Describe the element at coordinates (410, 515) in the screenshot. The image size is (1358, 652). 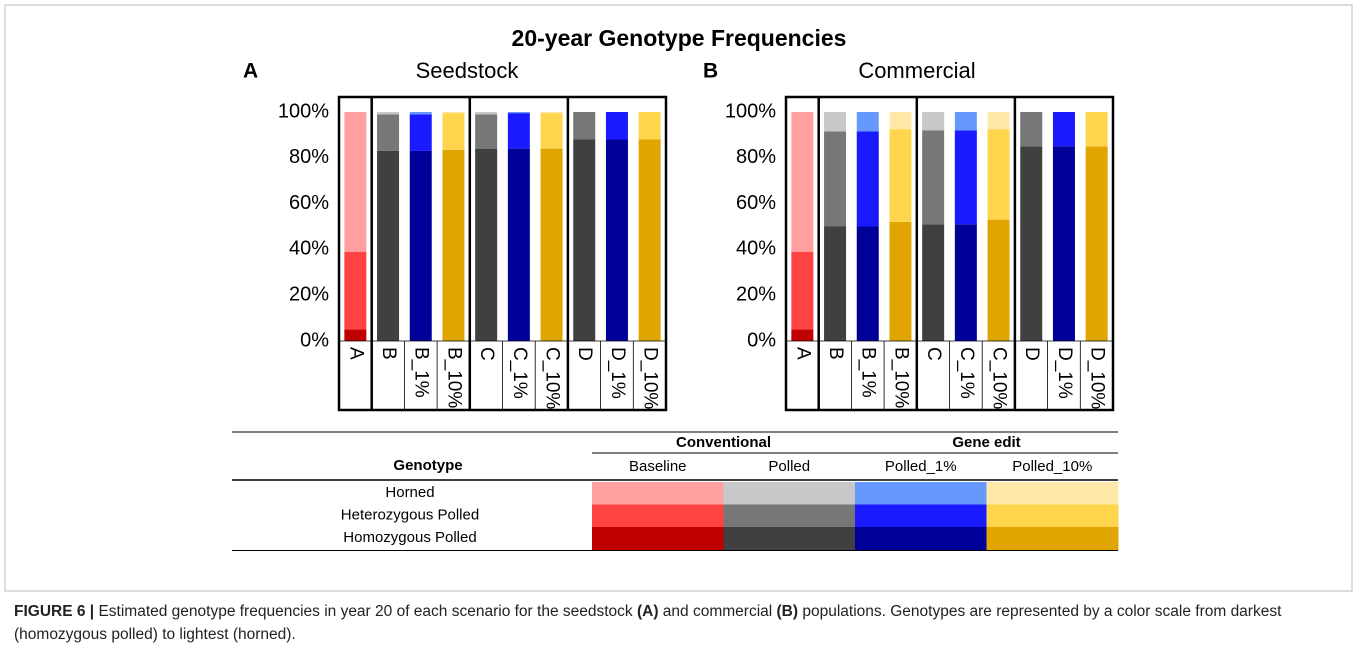
I see `table-row-label: Heterozygous Polled` at that location.